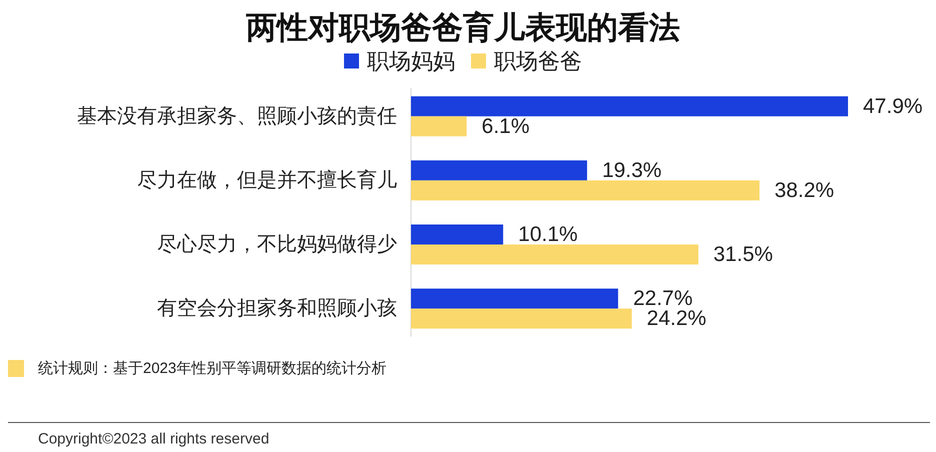  I want to click on value-label: 47.9%, so click(893, 106).